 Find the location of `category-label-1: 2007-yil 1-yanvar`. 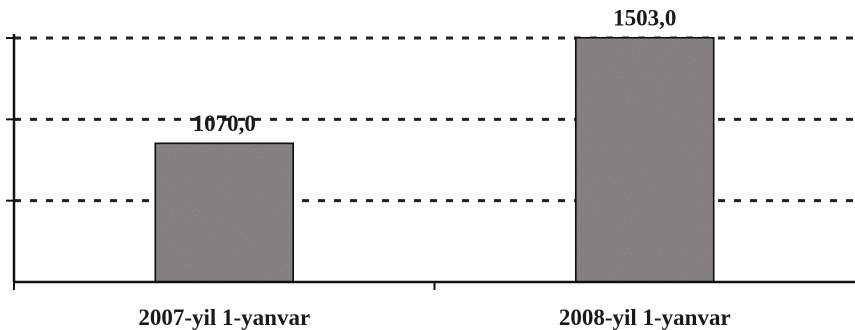

category-label-1: 2007-yil 1-yanvar is located at coordinates (224, 317).